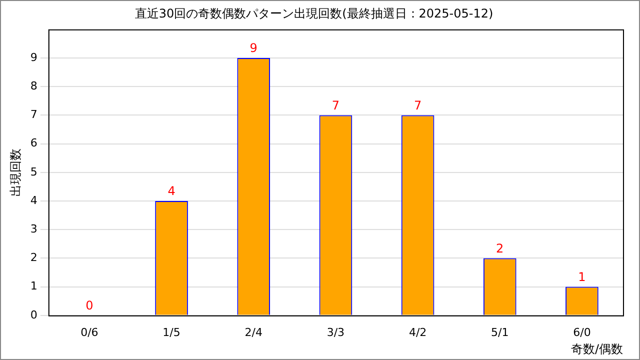 The image size is (640, 360). Describe the element at coordinates (34, 57) in the screenshot. I see `y-tick-label: 9` at that location.